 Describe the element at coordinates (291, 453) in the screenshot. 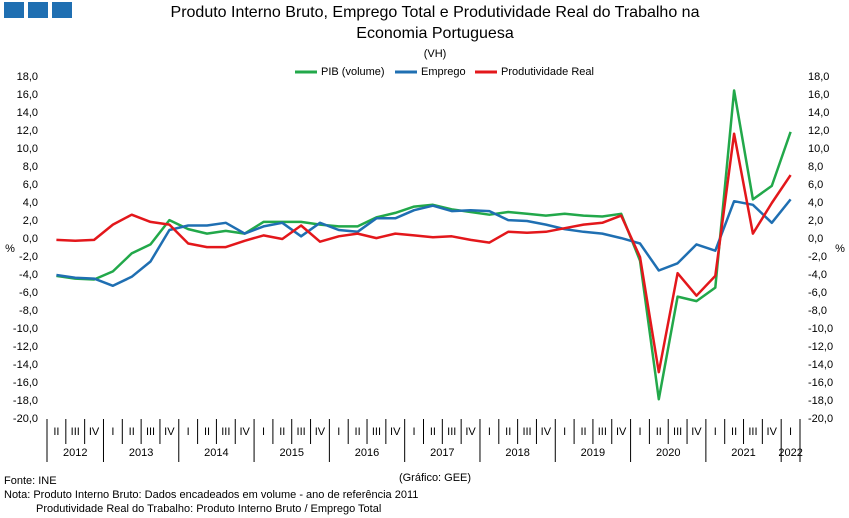

I see `x-group-label: 2015` at that location.